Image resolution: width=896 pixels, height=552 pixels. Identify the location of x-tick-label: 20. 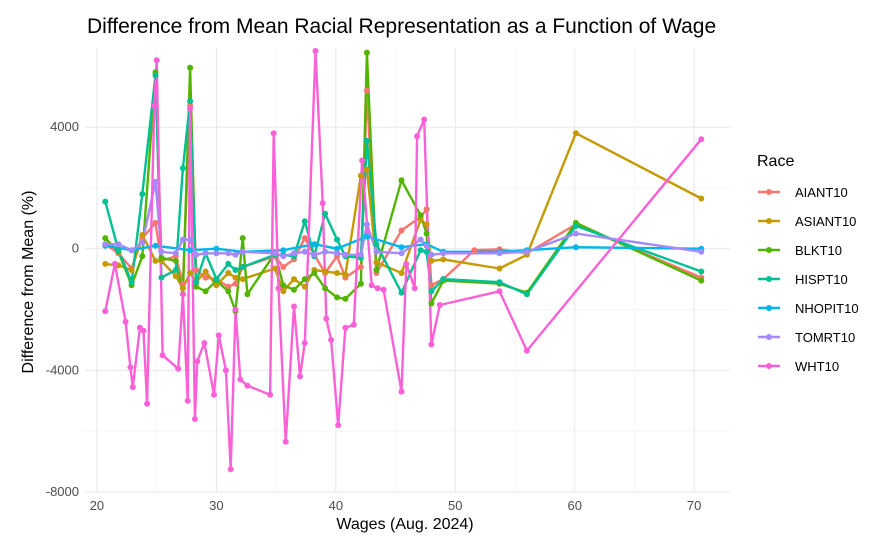
(97, 505).